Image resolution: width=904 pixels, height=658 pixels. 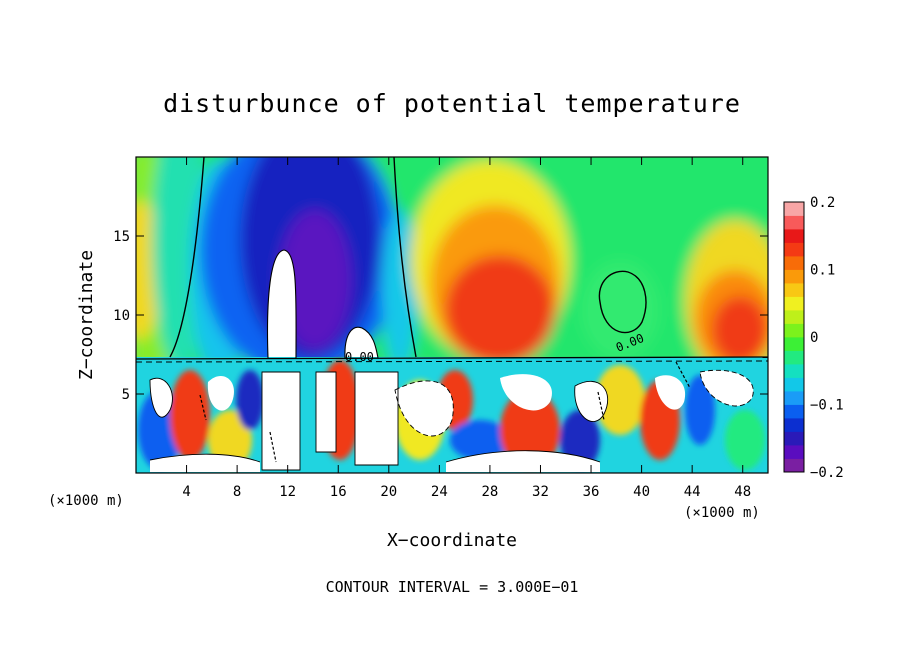 I want to click on colorbar-label: 0.1, so click(x=822, y=271).